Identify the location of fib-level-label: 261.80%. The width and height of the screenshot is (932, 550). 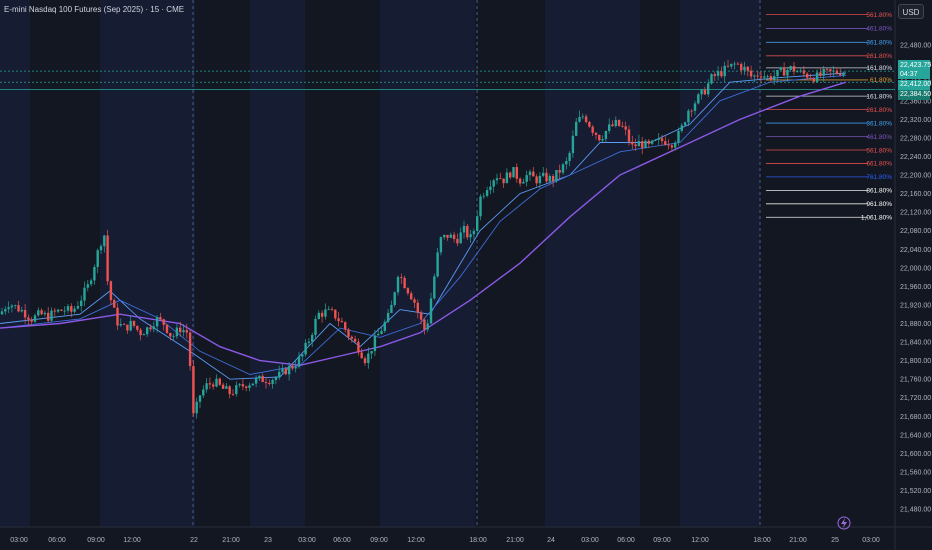
(879, 56).